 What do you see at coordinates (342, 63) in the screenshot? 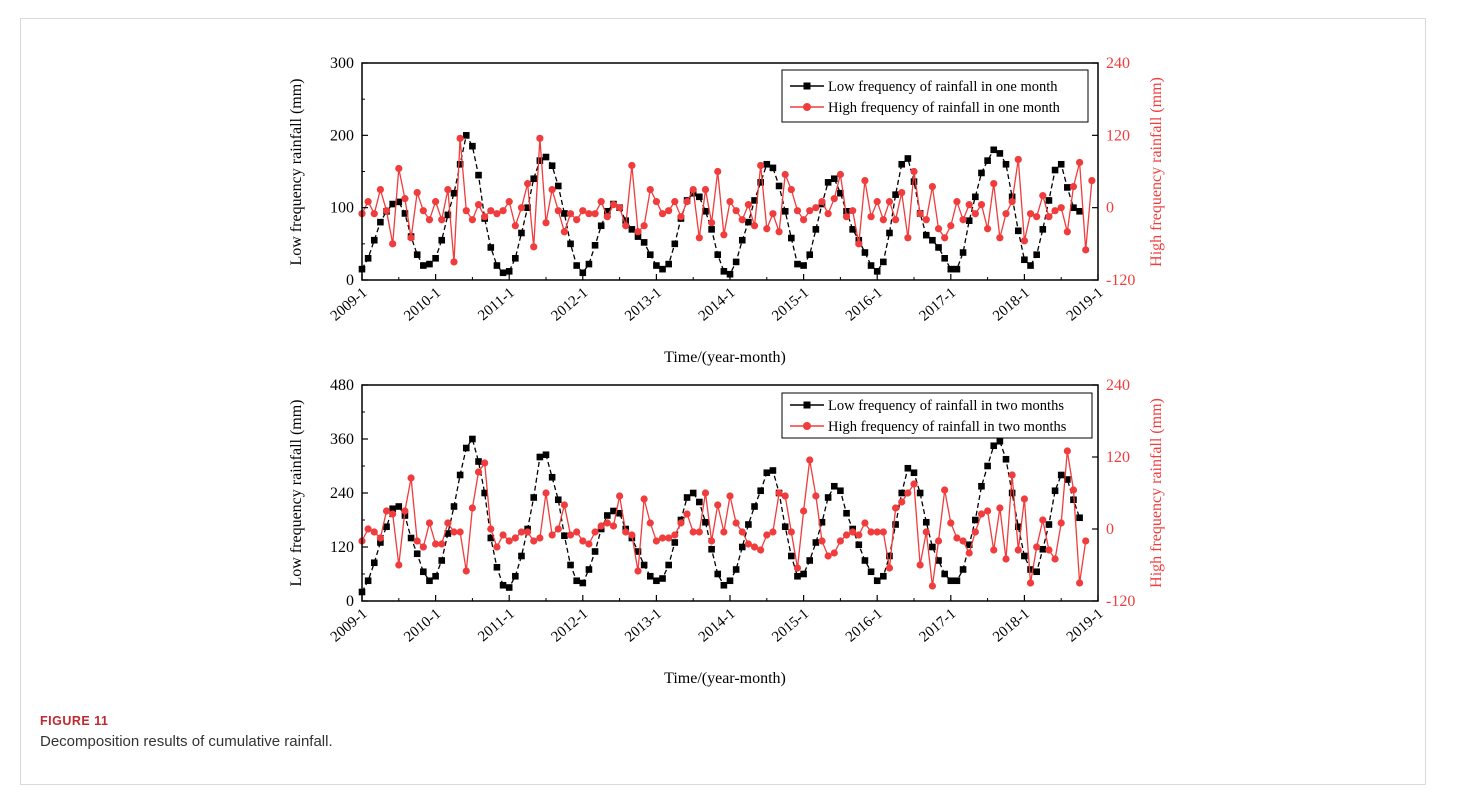
I see `y-tick-label: 300` at bounding box center [342, 63].